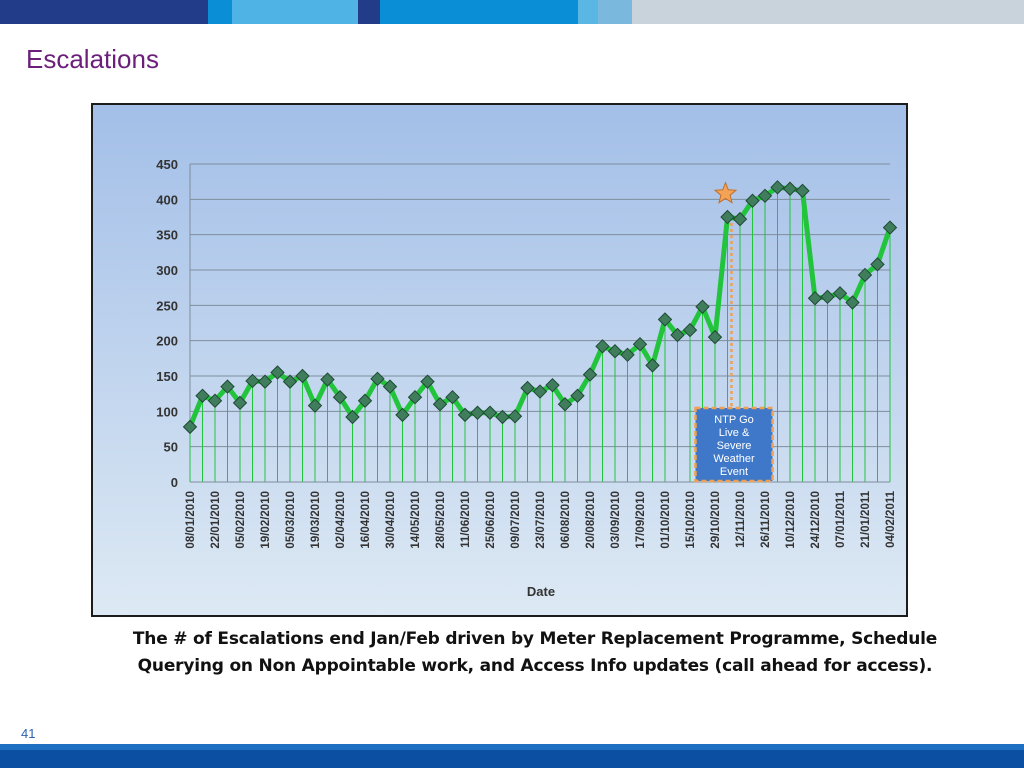 The width and height of the screenshot is (1024, 768). Describe the element at coordinates (512, 756) in the screenshot. I see `bottom-decorative-band` at that location.